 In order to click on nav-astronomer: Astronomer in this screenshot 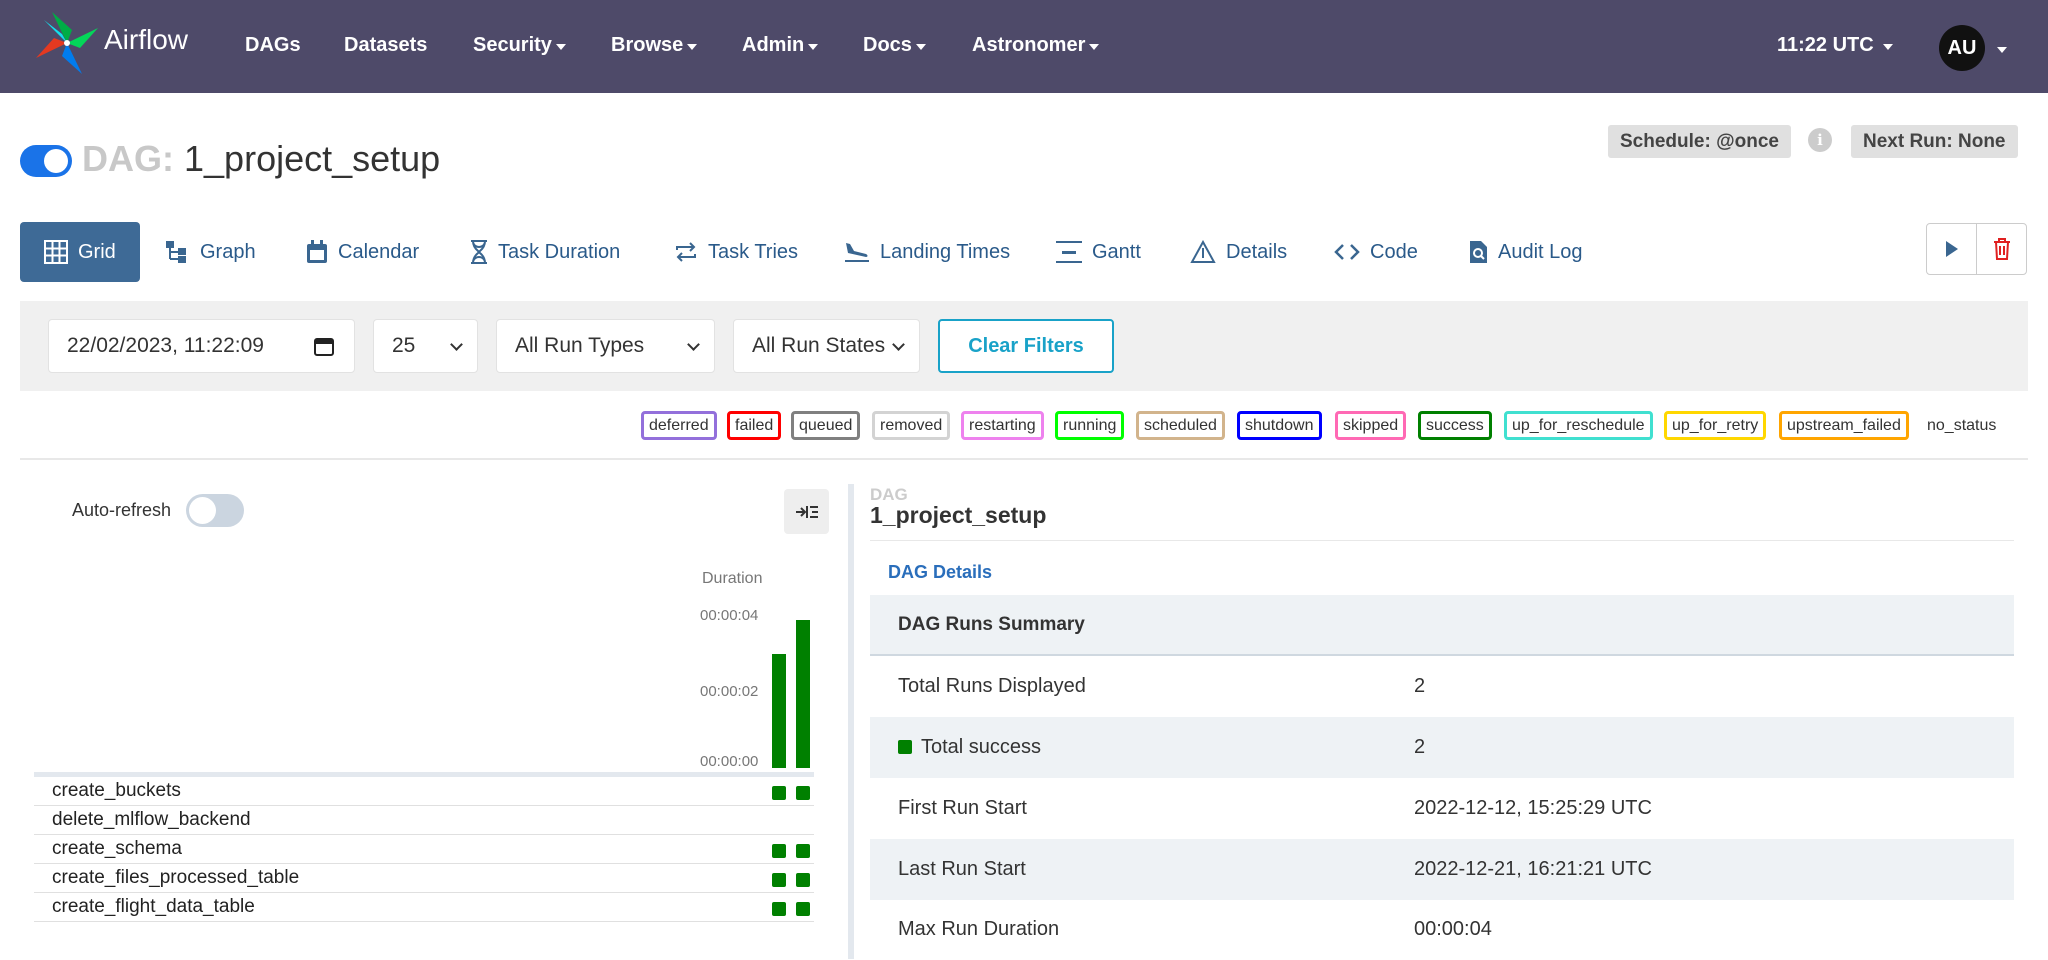, I will do `click(1036, 45)`.